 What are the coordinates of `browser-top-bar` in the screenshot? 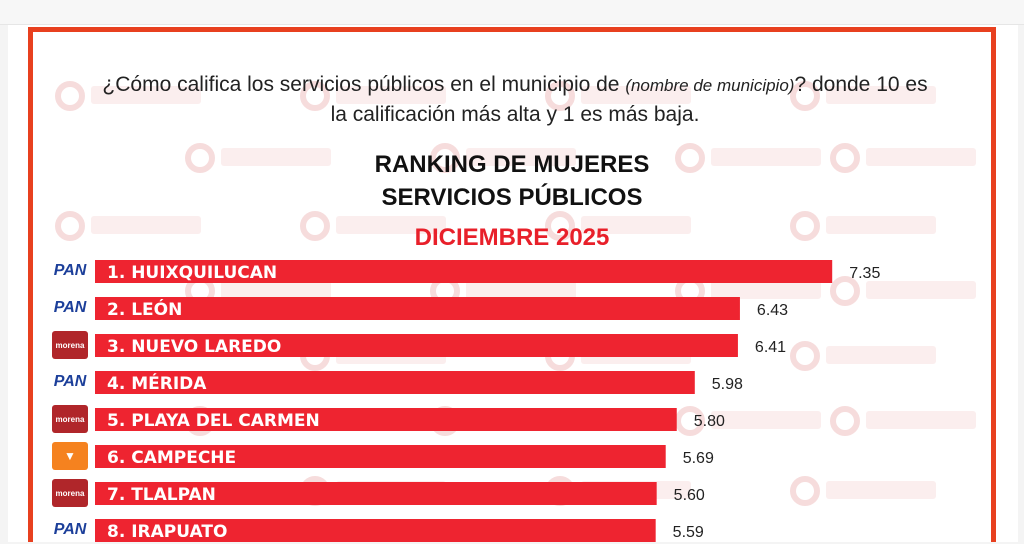 It's located at (512, 12).